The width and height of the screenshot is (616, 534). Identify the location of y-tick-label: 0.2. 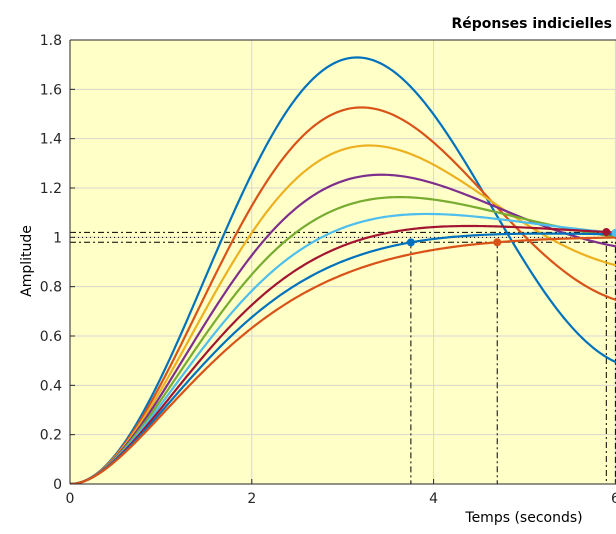
(51, 436).